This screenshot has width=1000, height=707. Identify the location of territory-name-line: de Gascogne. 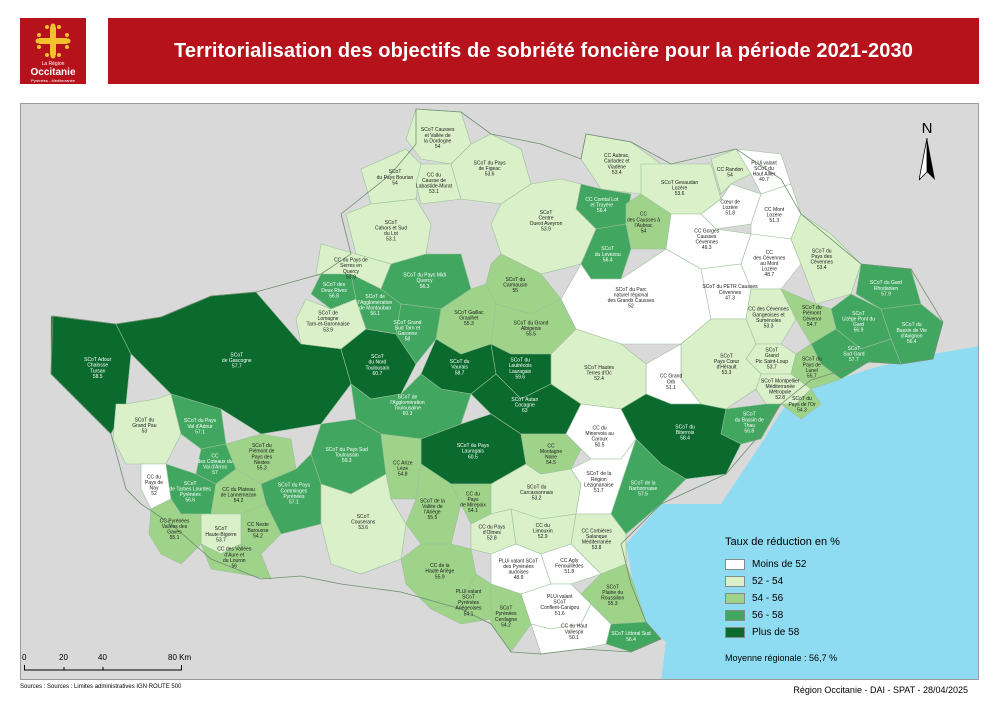
(237, 361).